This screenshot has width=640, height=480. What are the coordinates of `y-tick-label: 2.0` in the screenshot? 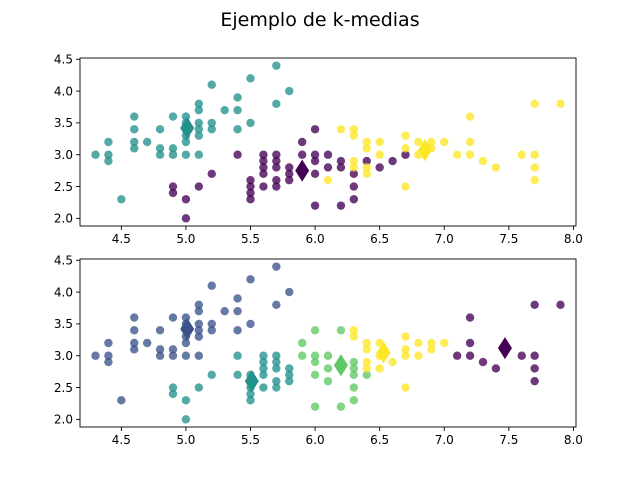 It's located at (63, 219).